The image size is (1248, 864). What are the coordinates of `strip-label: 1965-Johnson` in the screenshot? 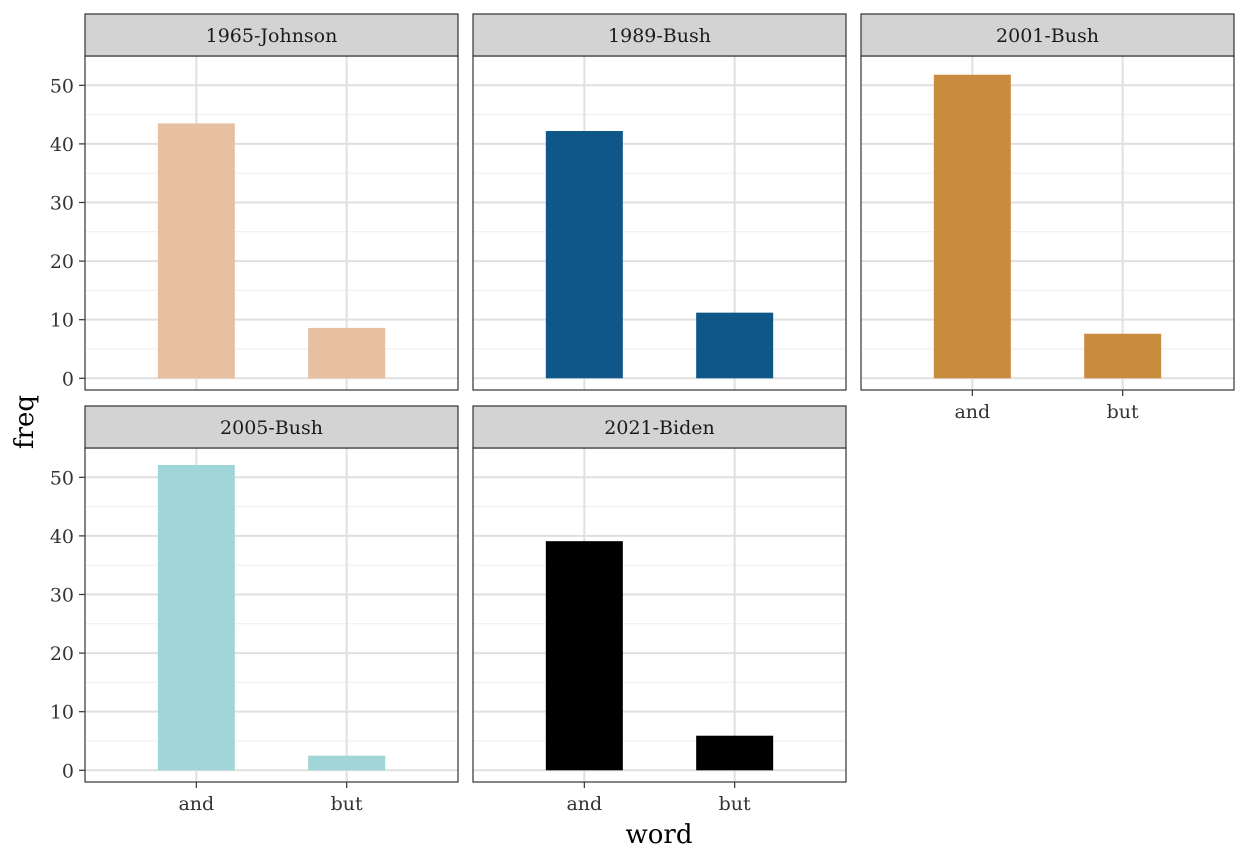 It's located at (272, 36).